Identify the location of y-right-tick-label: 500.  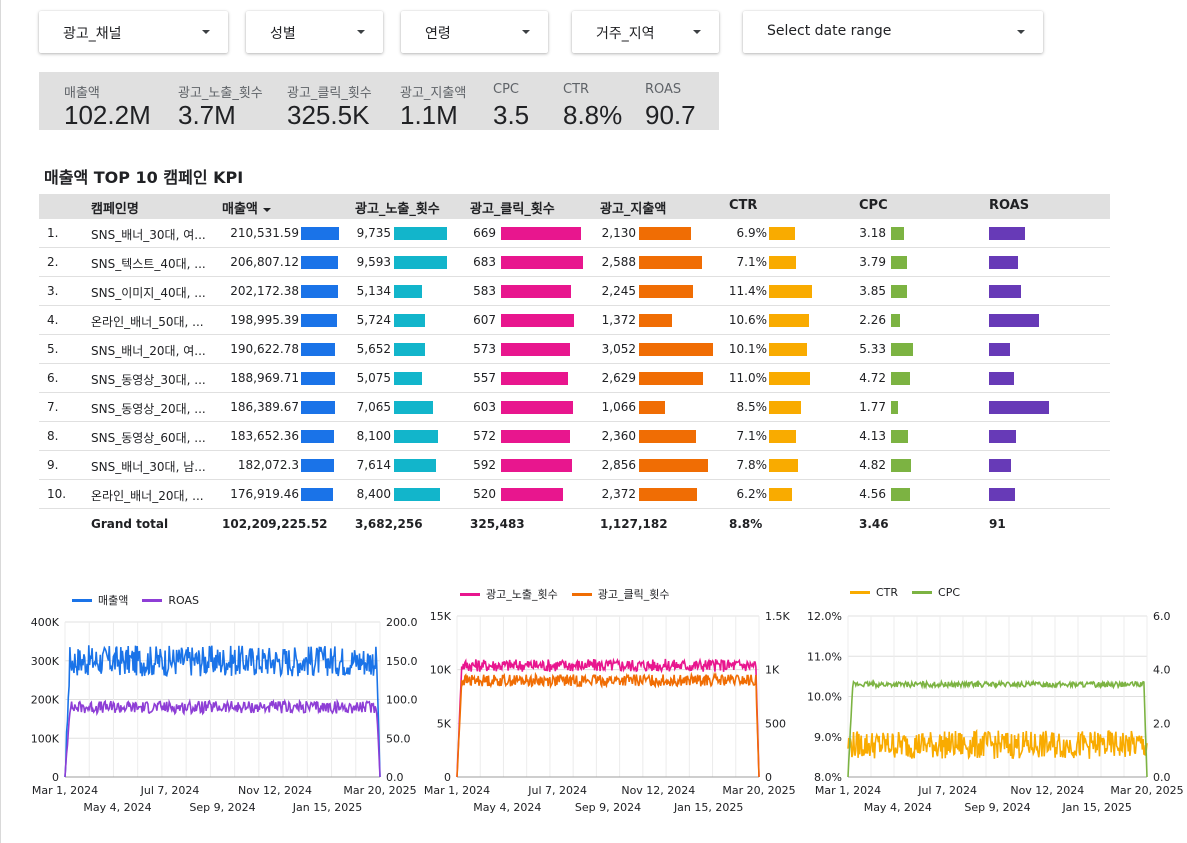
(775, 723).